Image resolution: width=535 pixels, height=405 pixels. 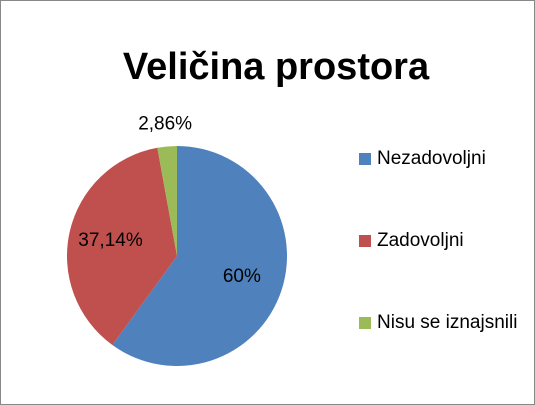 What do you see at coordinates (276, 67) in the screenshot?
I see `chart-title: Veličina prostora` at bounding box center [276, 67].